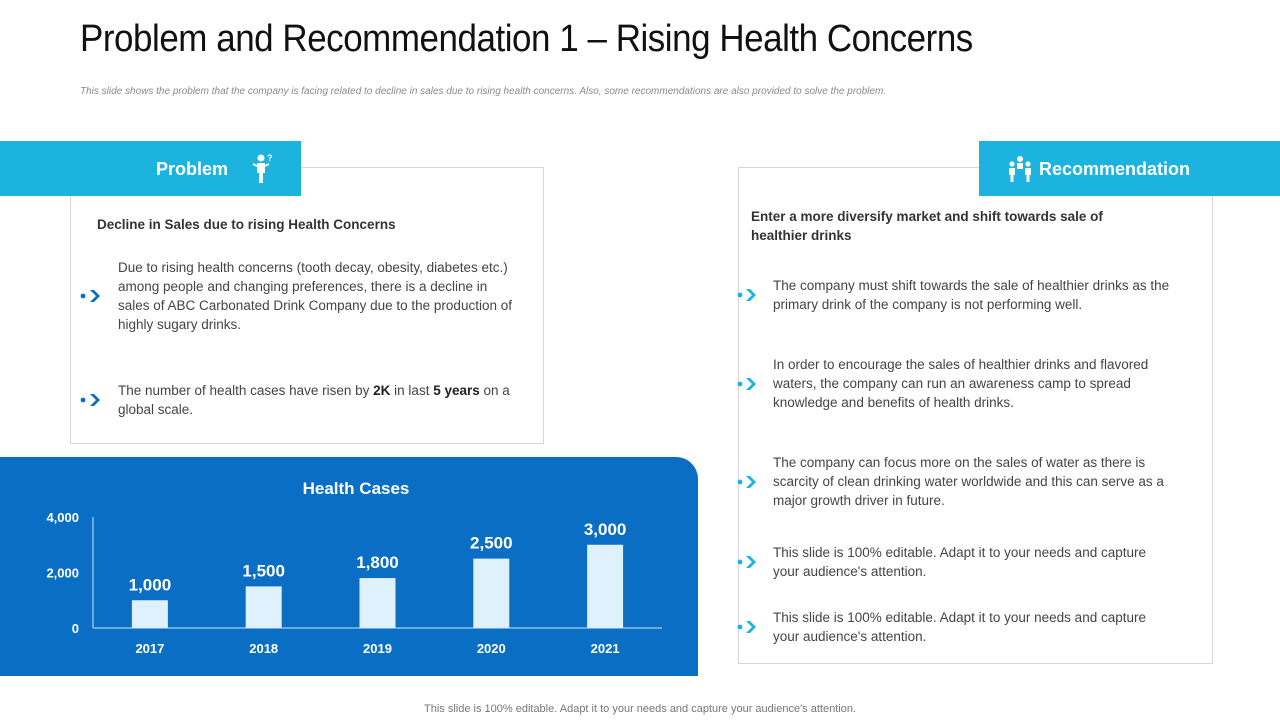 Image resolution: width=1280 pixels, height=720 pixels. What do you see at coordinates (149, 614) in the screenshot?
I see `bar-2017` at bounding box center [149, 614].